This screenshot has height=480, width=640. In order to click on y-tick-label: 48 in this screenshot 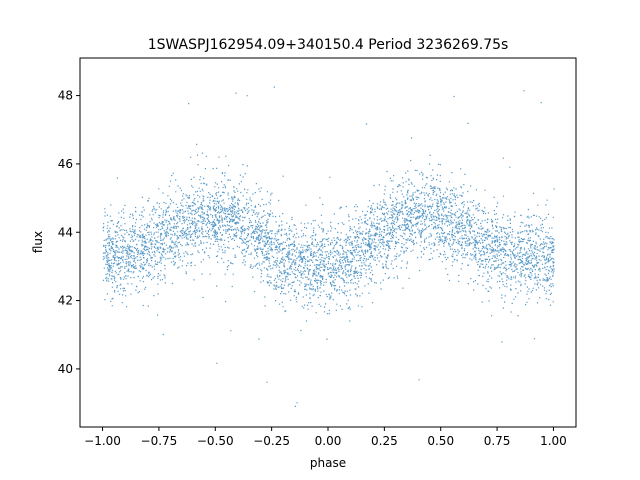, I will do `click(65, 96)`.